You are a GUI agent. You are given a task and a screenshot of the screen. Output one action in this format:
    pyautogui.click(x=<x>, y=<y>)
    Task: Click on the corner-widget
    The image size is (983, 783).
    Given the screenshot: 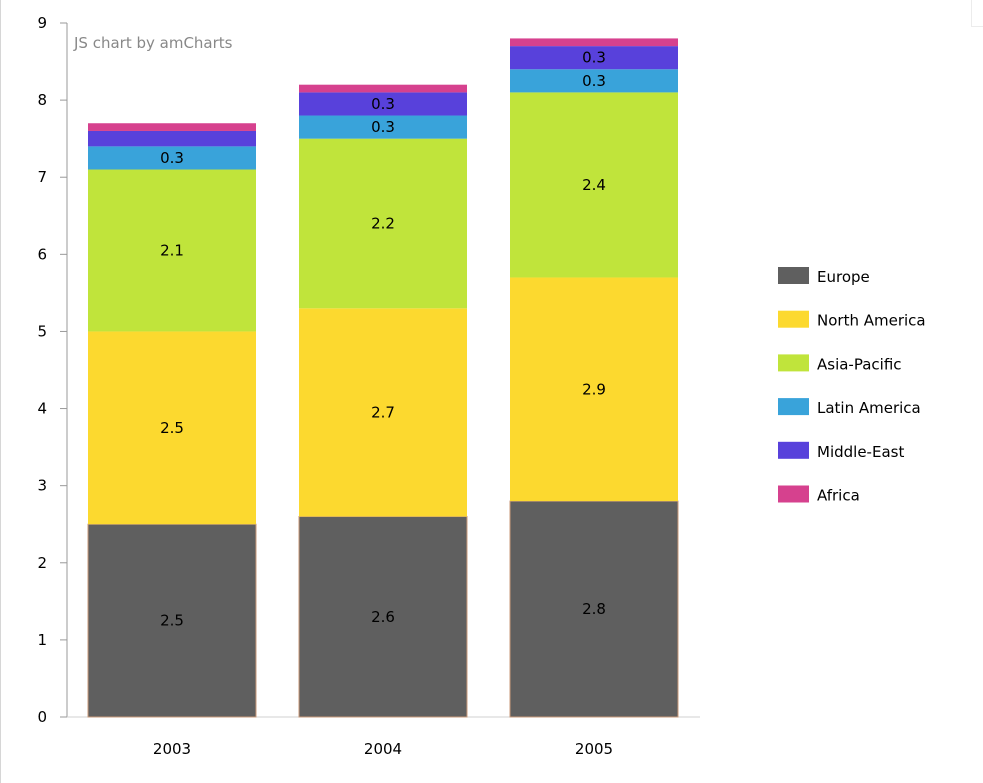 What is the action you would take?
    pyautogui.click(x=977, y=13)
    